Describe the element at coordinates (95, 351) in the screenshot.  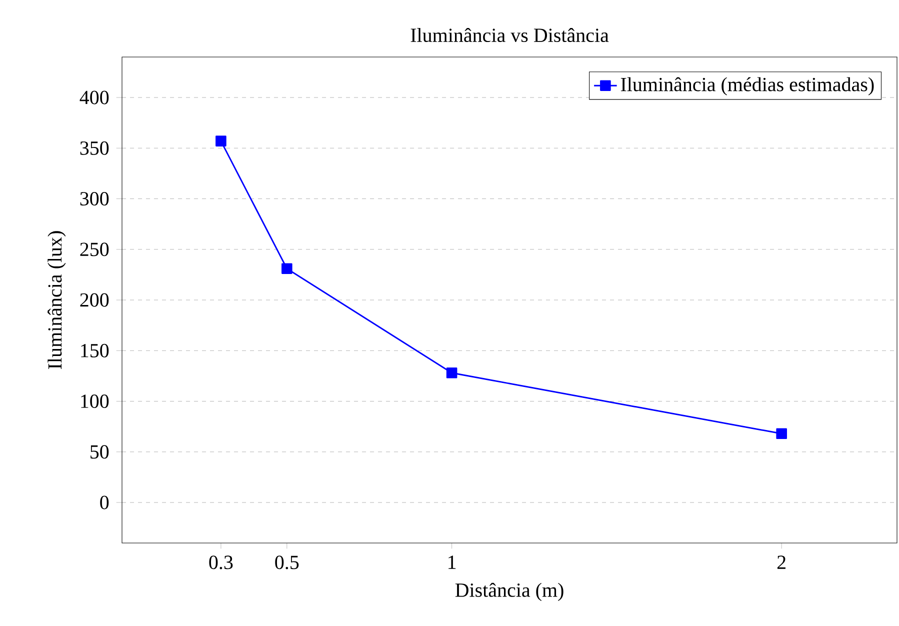
I see `y-tick-label: 150` at that location.